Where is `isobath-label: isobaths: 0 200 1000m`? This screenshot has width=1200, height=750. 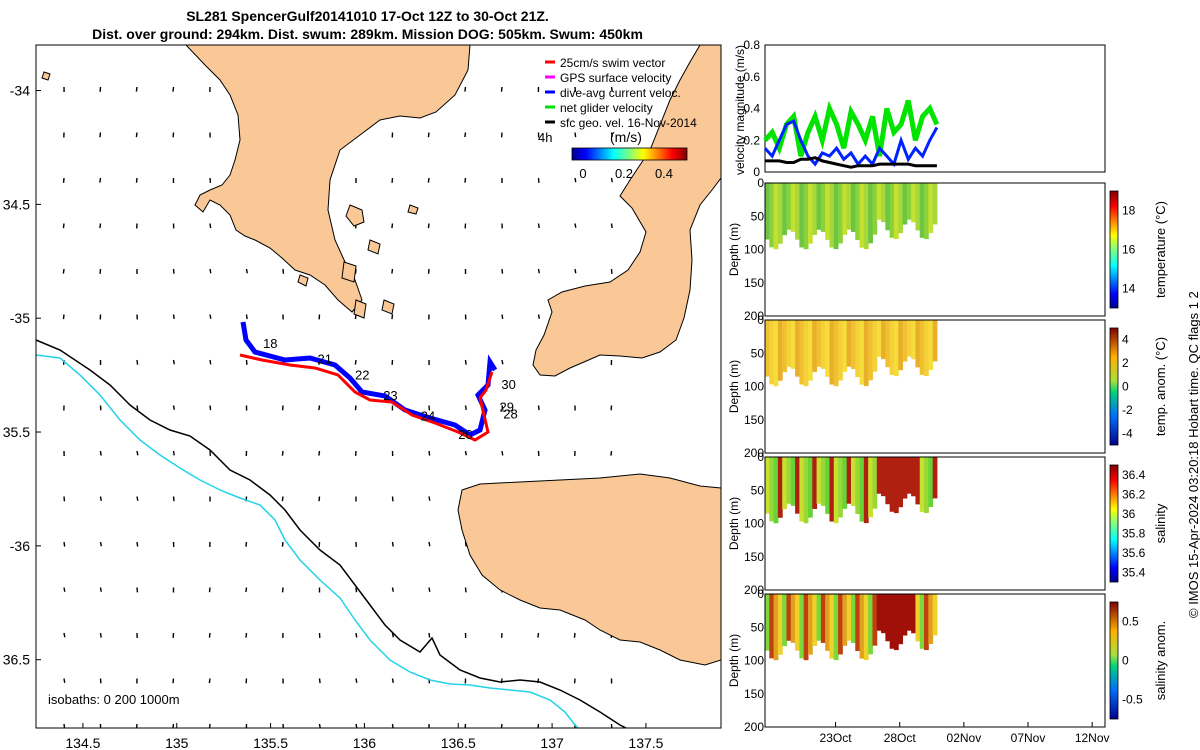
isobath-label: isobaths: 0 200 1000m is located at coordinates (114, 699).